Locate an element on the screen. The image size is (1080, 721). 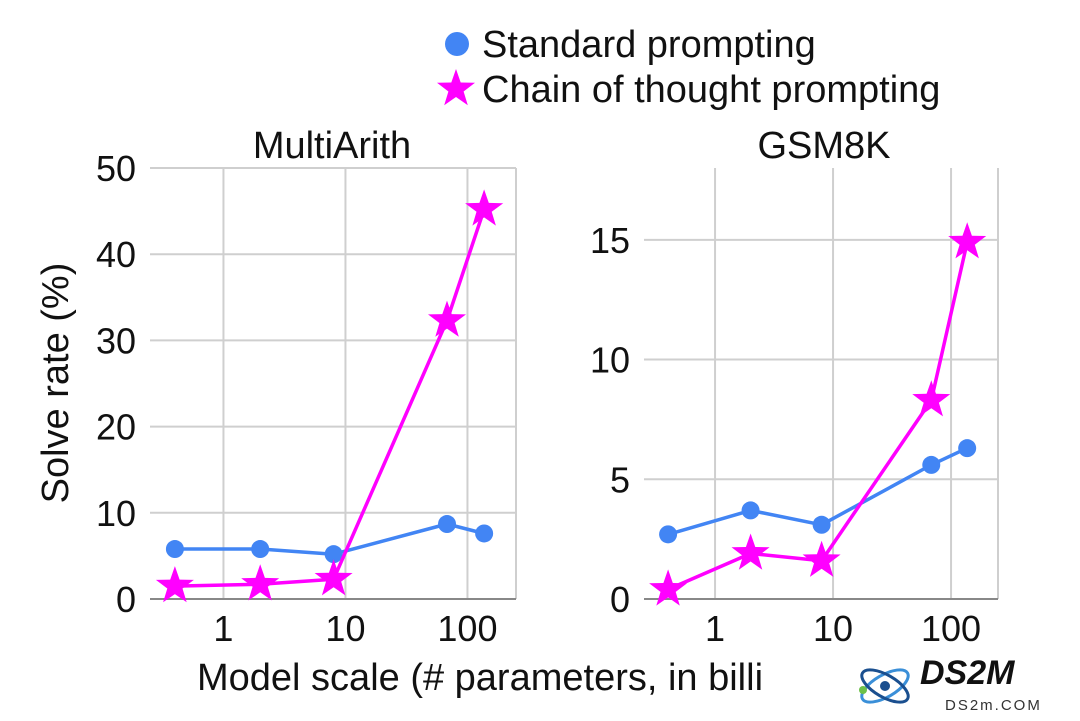
x-axis-label: Model scale (# parameters, in billi is located at coordinates (480, 678).